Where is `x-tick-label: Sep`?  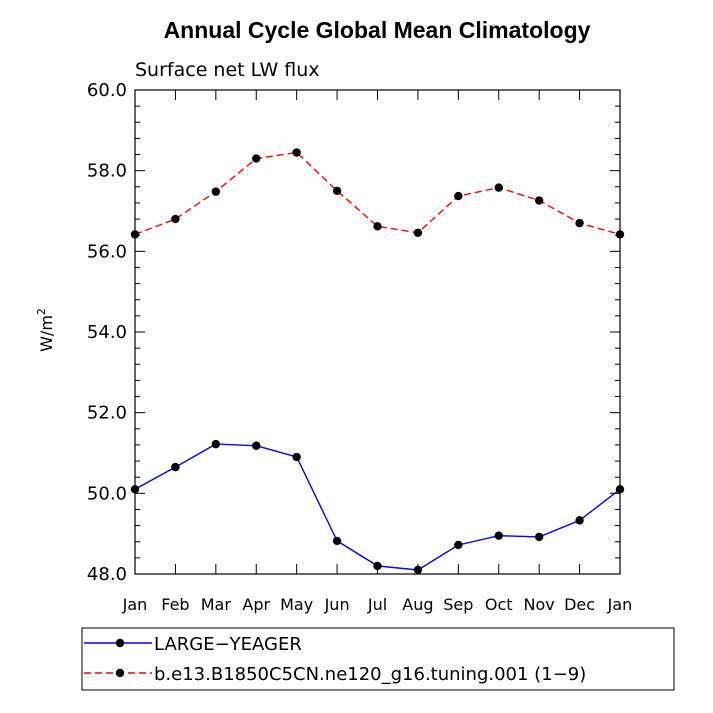 x-tick-label: Sep is located at coordinates (458, 604).